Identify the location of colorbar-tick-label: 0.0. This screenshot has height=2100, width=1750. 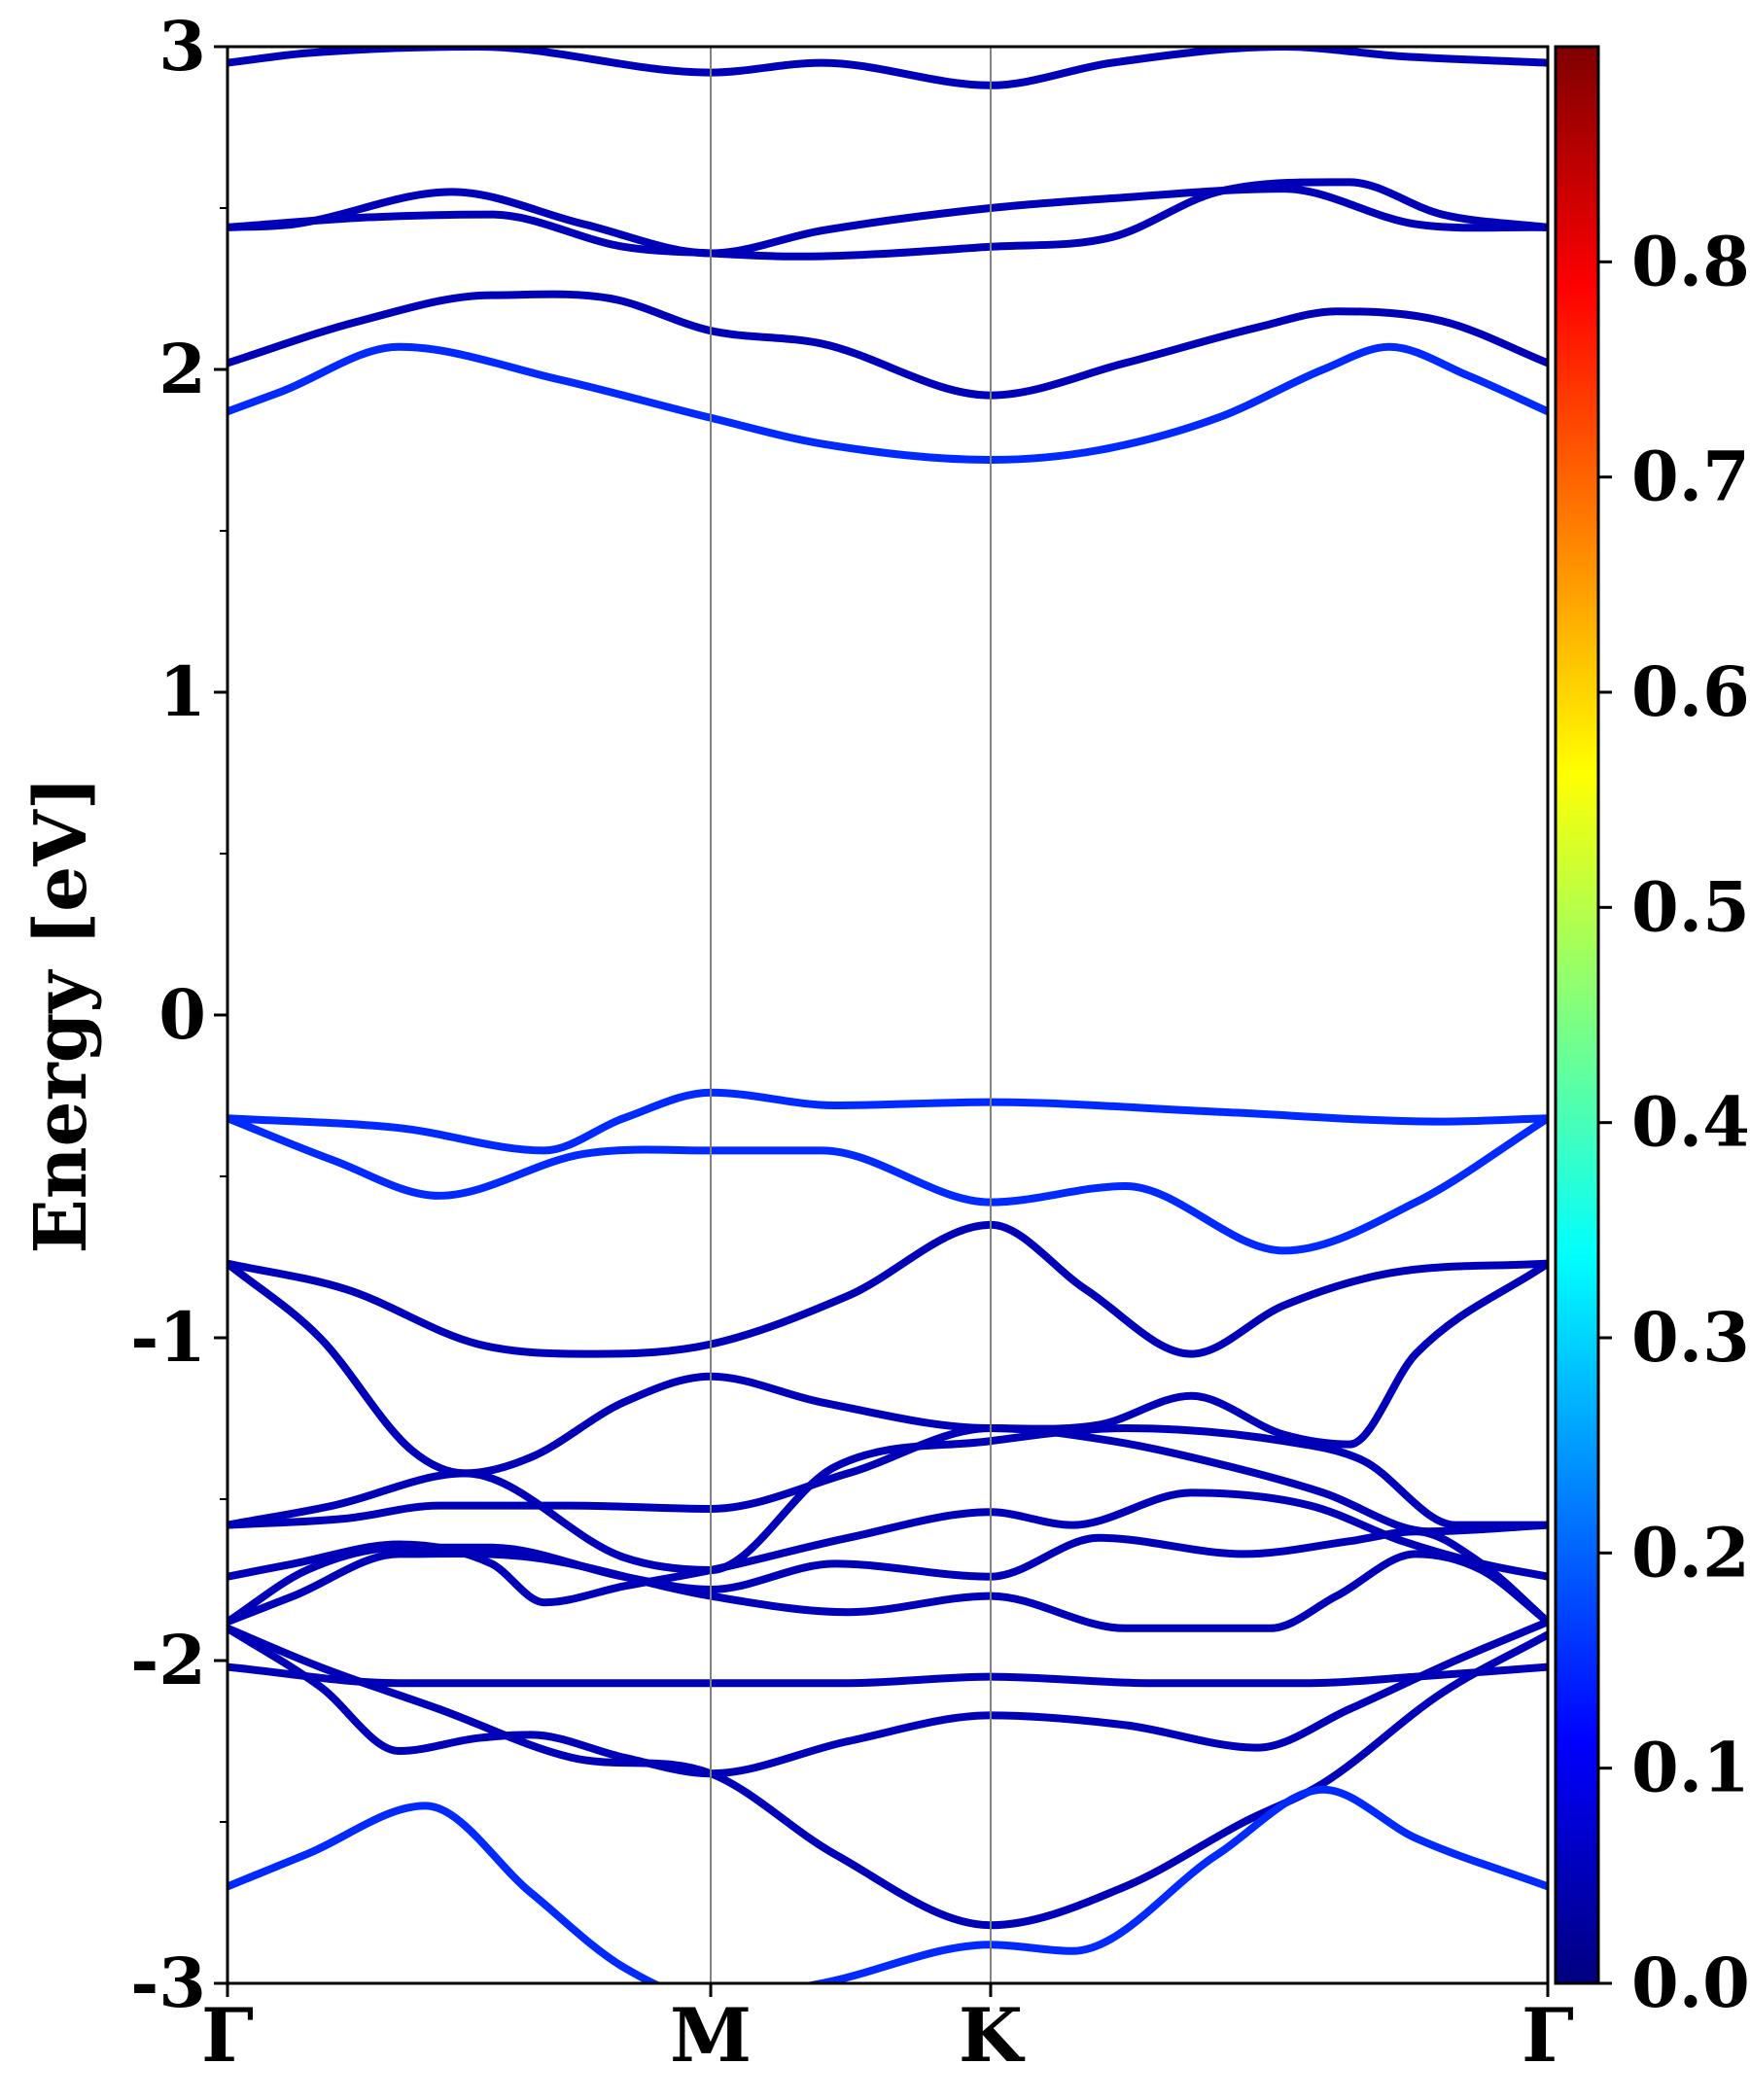
(1690, 1982).